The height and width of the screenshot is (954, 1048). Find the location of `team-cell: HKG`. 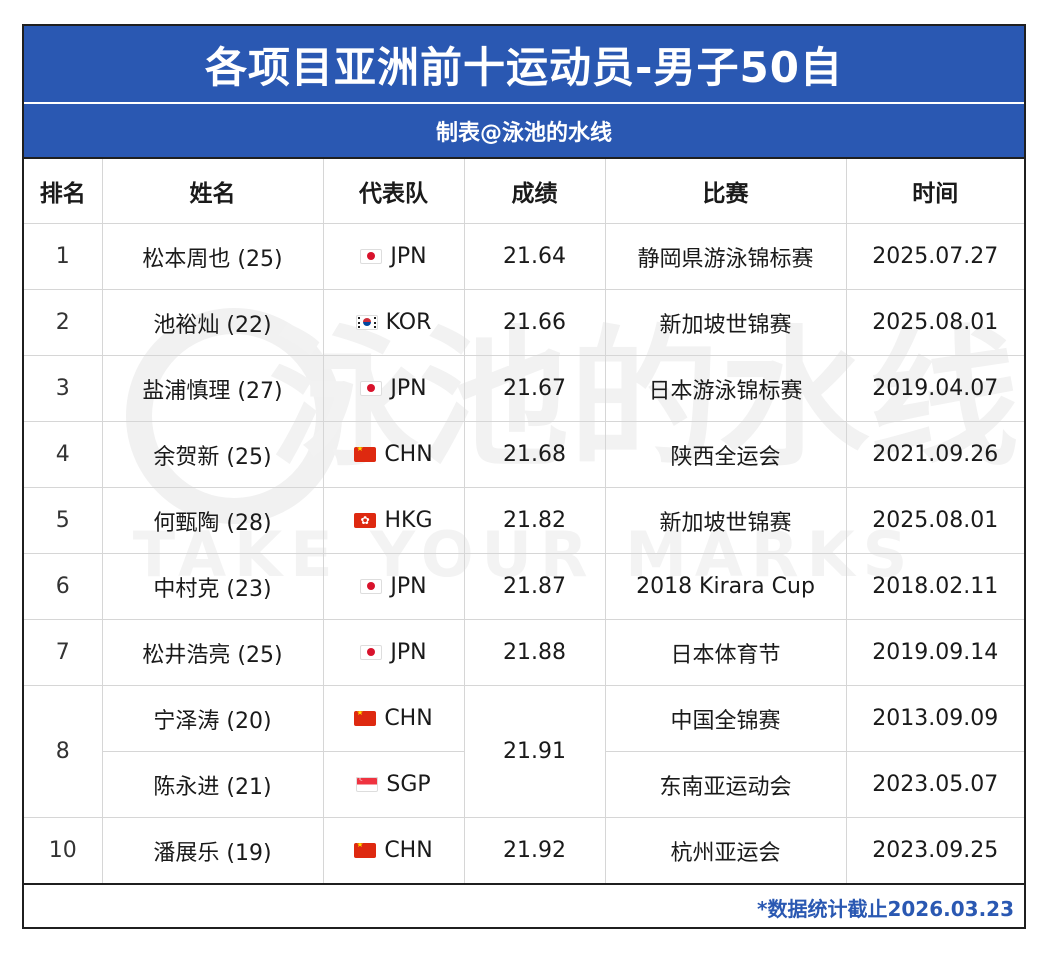

team-cell: HKG is located at coordinates (394, 520).